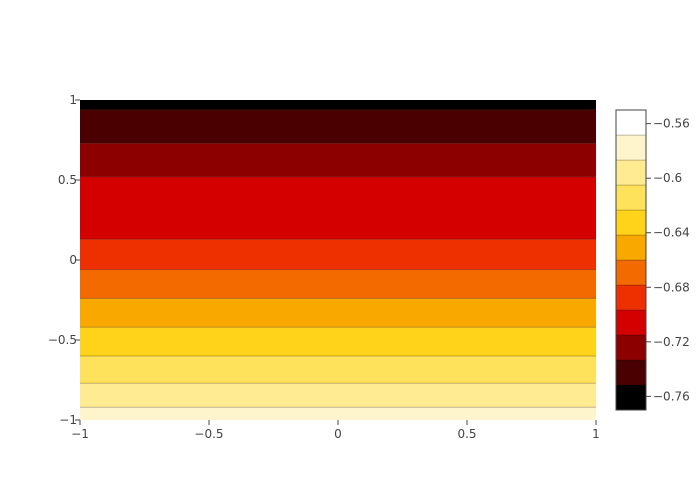  I want to click on colorbar-tick-label: −0.56, so click(671, 124).